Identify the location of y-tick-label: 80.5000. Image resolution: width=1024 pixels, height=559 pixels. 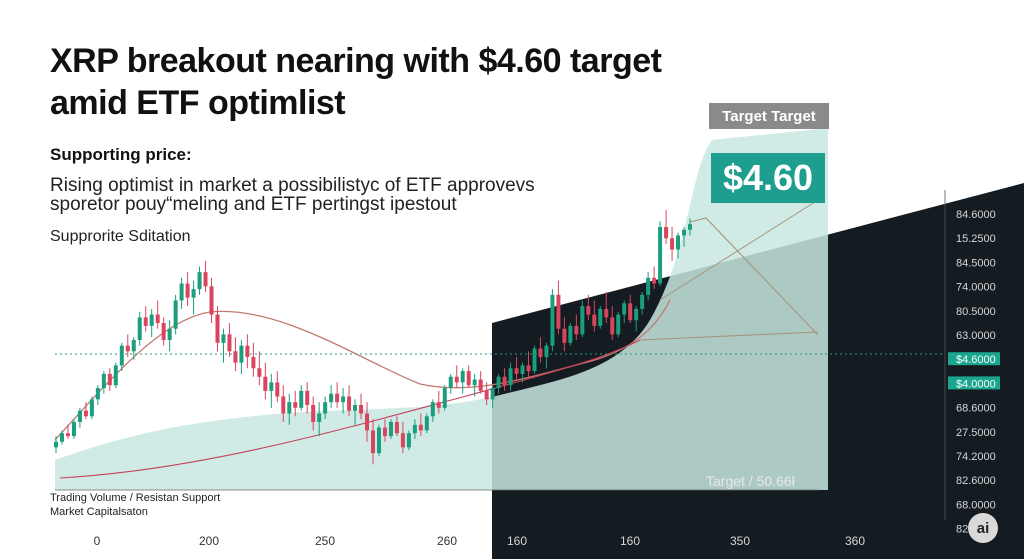
(976, 312).